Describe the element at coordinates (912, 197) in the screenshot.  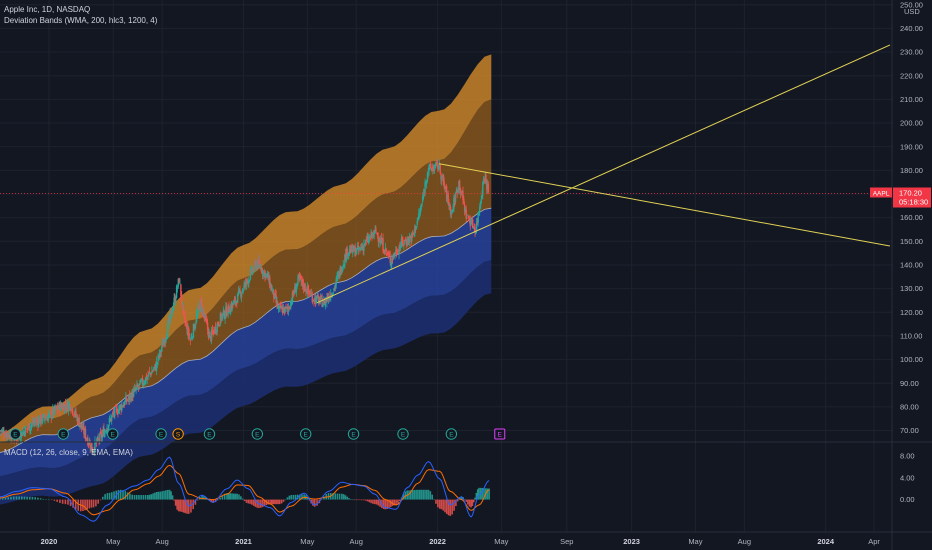
I see `price-tag` at that location.